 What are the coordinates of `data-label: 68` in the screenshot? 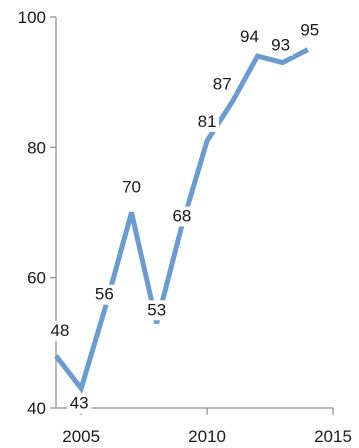 It's located at (181, 216).